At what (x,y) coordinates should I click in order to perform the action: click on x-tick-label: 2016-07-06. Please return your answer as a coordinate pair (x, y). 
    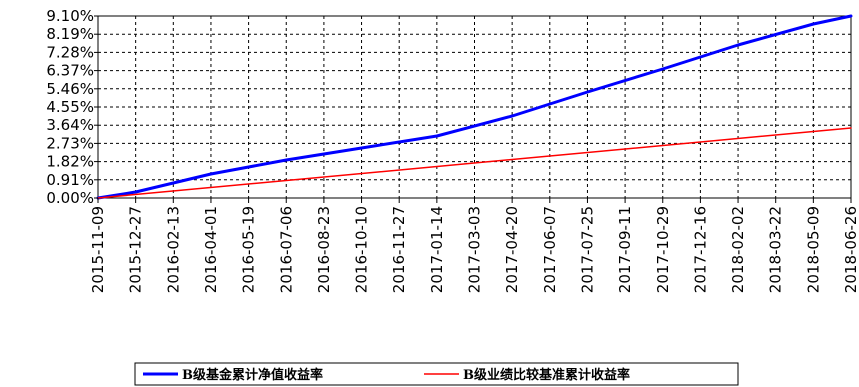
    Looking at the image, I should click on (286, 249).